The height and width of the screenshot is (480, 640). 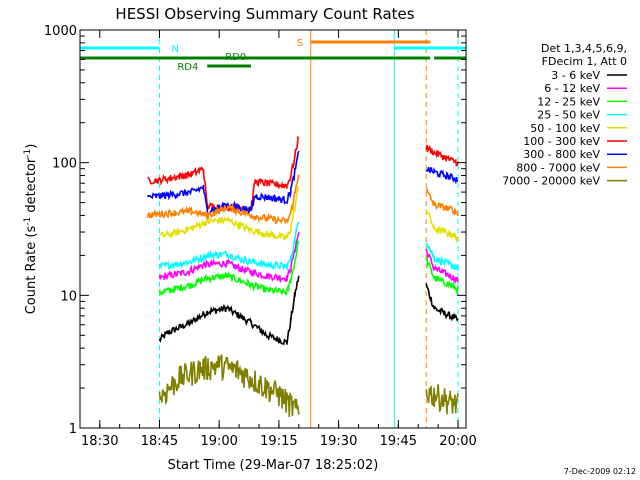 I want to click on series-line-100-300-kev, so click(x=303, y=174).